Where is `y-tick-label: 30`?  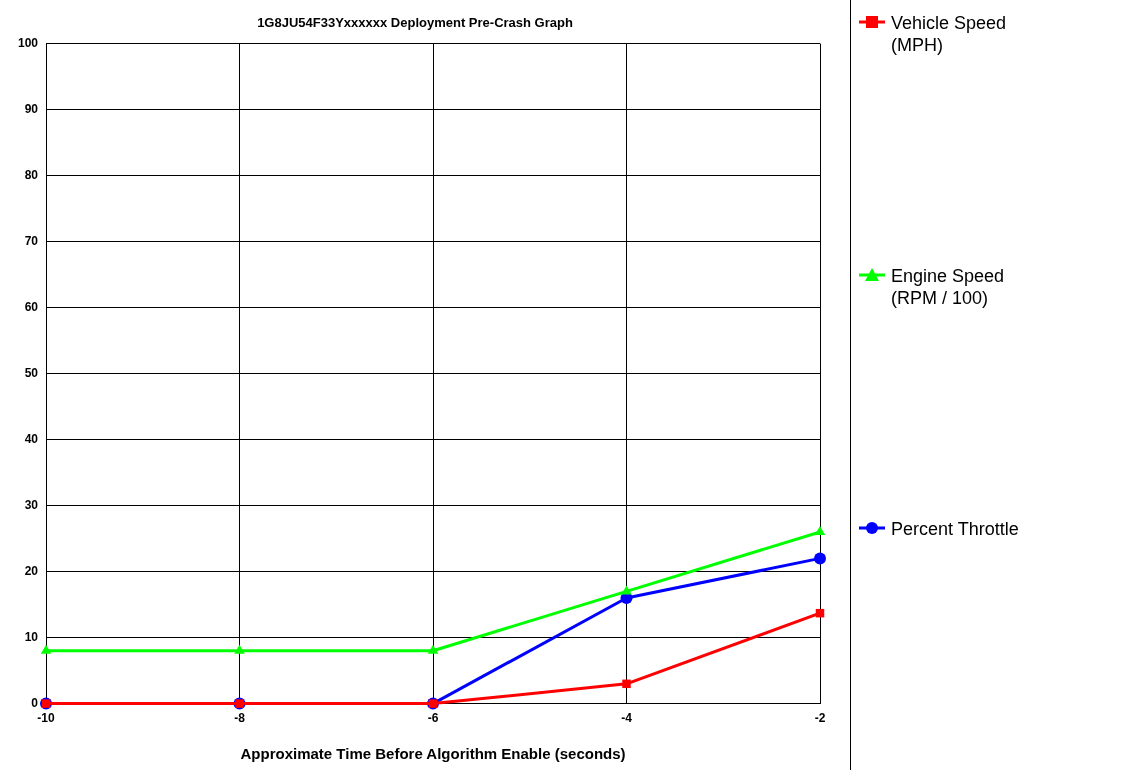 y-tick-label: 30 is located at coordinates (31, 504).